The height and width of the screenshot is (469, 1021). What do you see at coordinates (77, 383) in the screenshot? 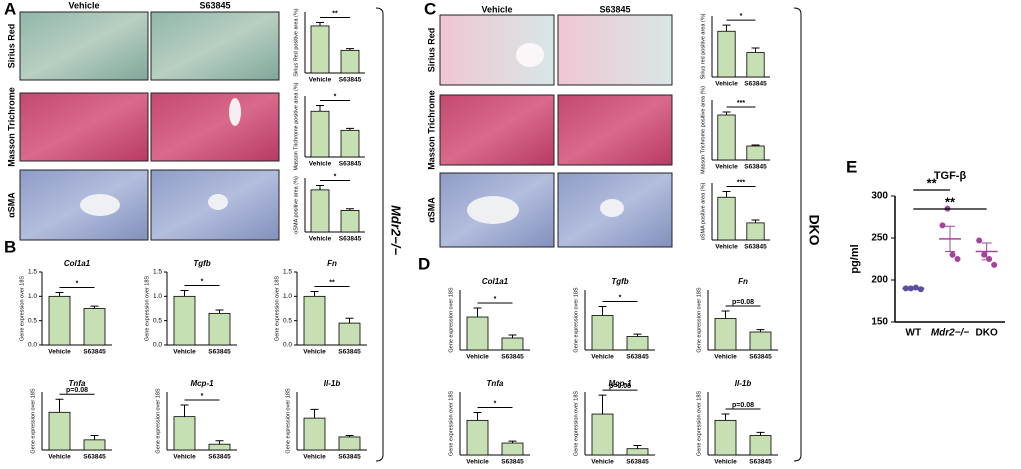
I see `chart-title: Tnfa` at bounding box center [77, 383].